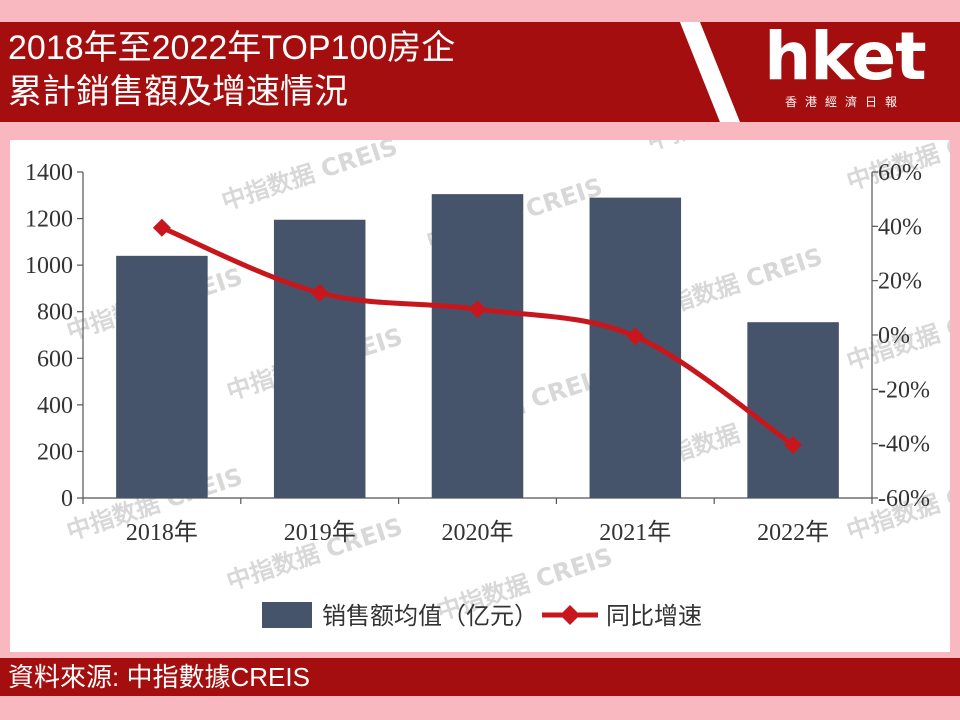  I want to click on header-bar-shape, so click(480, 72).